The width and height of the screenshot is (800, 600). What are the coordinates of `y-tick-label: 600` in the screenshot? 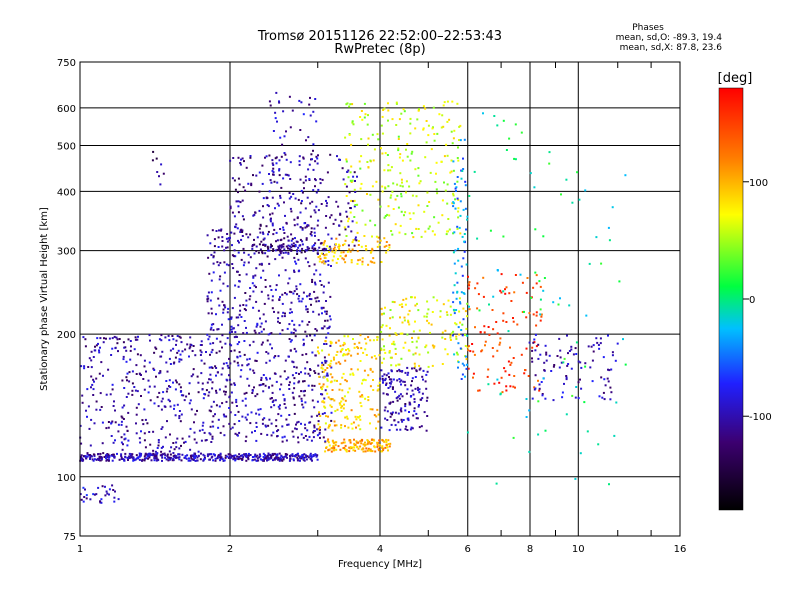 It's located at (66, 109).